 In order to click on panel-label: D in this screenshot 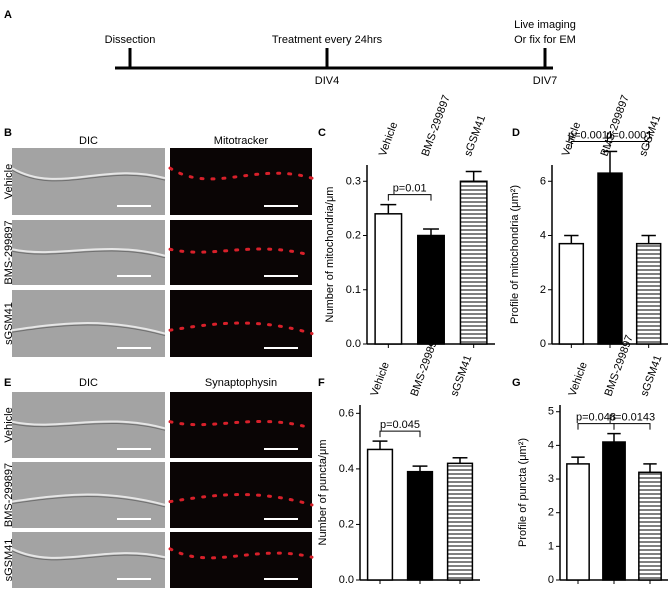, I will do `click(516, 133)`.